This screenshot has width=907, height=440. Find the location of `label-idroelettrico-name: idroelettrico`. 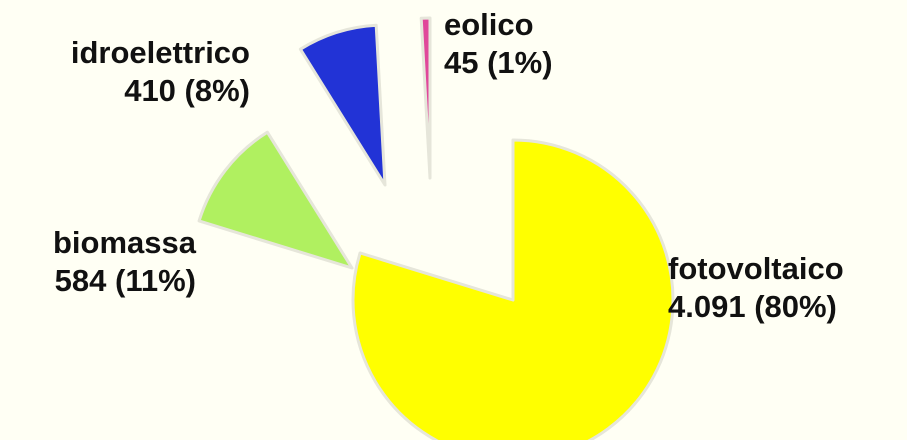

label-idroelettrico-name: idroelettrico is located at coordinates (160, 52).